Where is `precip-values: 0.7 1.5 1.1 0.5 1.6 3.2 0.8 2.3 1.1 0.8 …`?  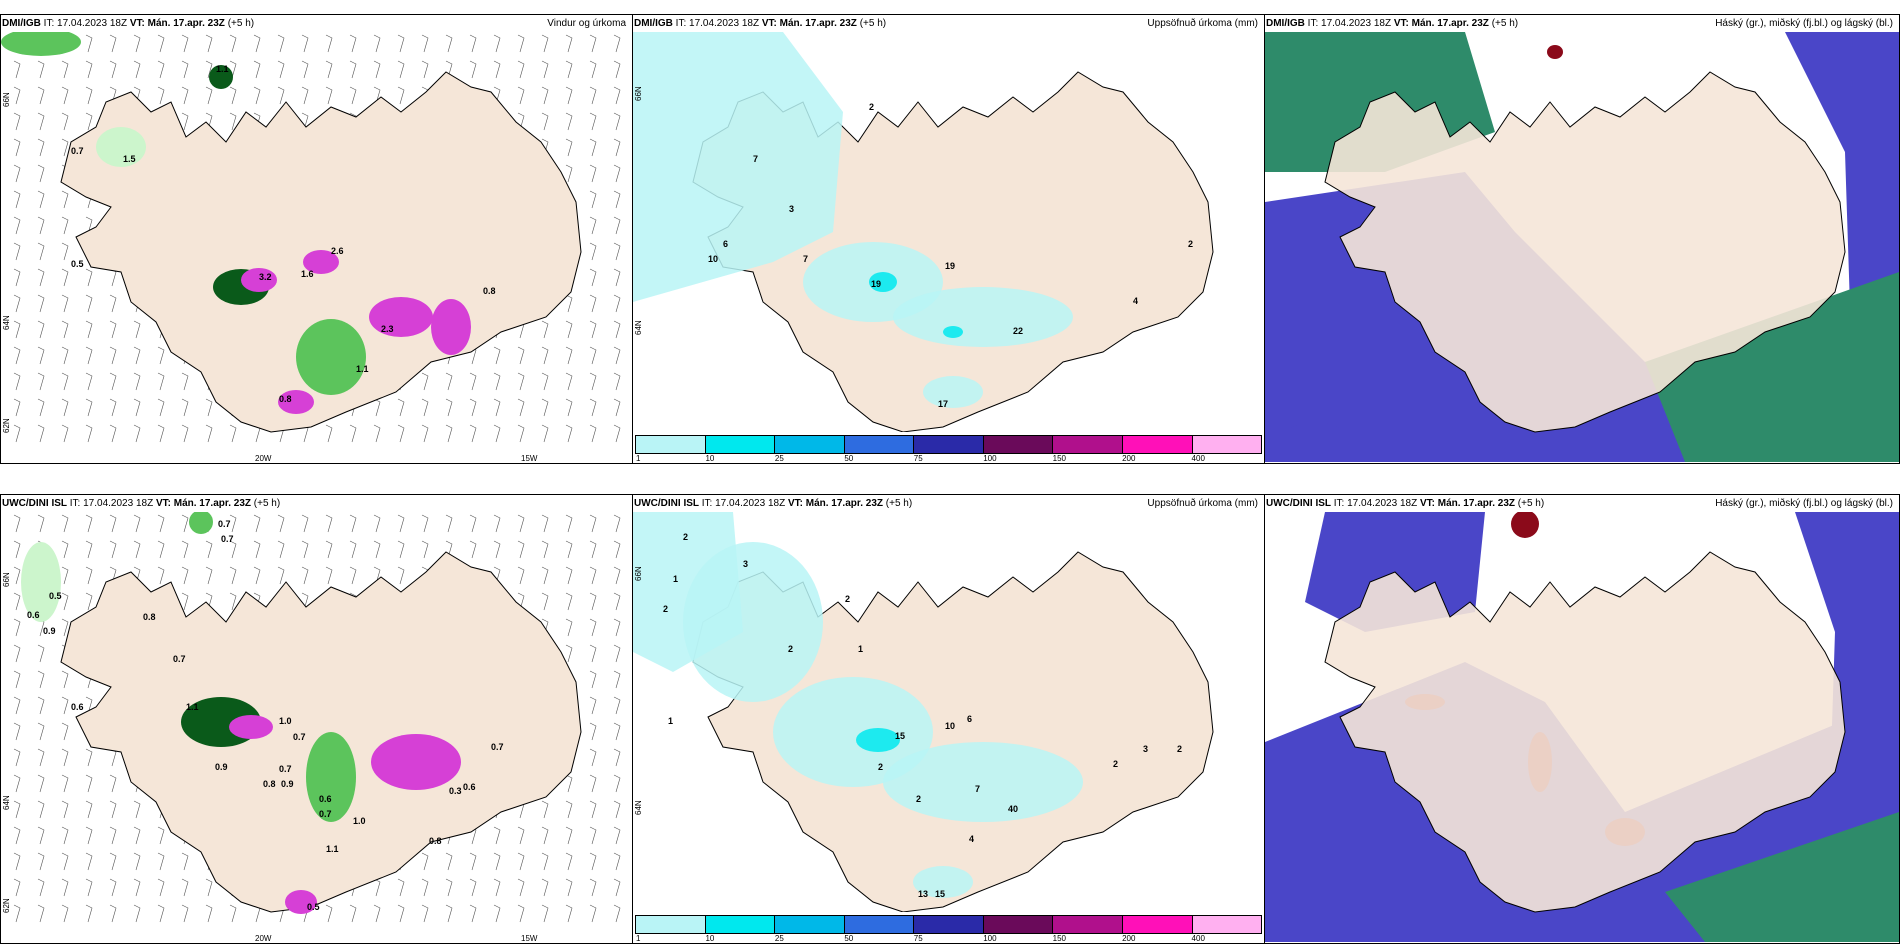
precip-values: 0.7 1.5 1.1 0.5 1.6 3.2 0.8 2.3 1.1 0.8 … is located at coordinates (283, 234).